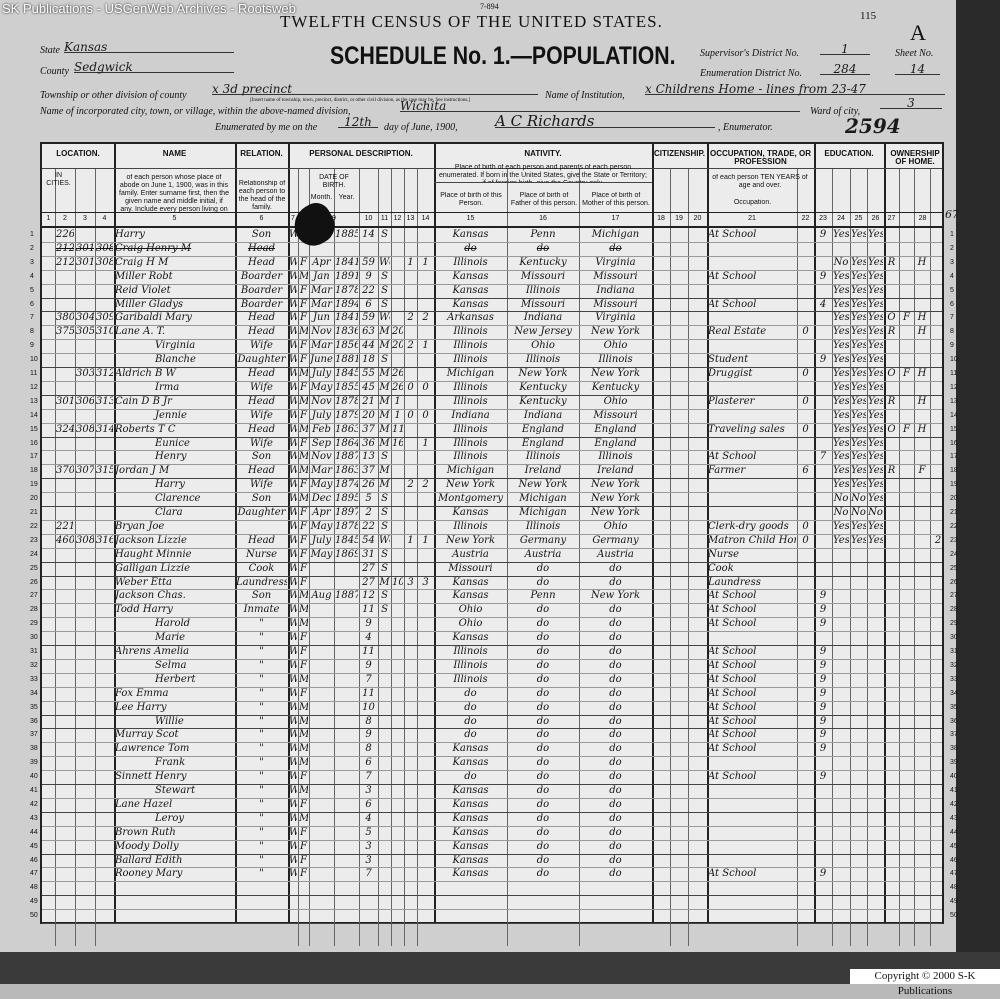 The image size is (1000, 999). I want to click on age-cell: 14, so click(368, 234).